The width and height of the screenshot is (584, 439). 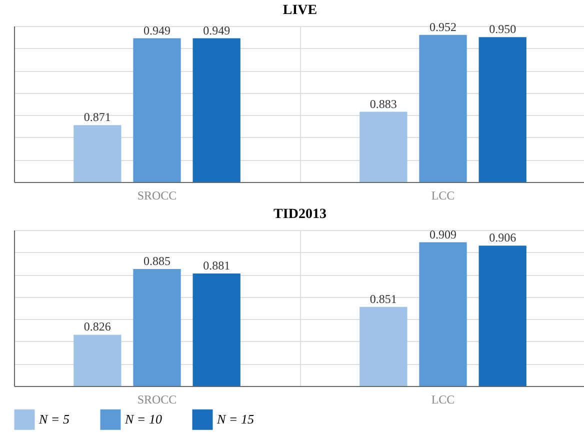 I want to click on data-label: 0.909, so click(x=443, y=234).